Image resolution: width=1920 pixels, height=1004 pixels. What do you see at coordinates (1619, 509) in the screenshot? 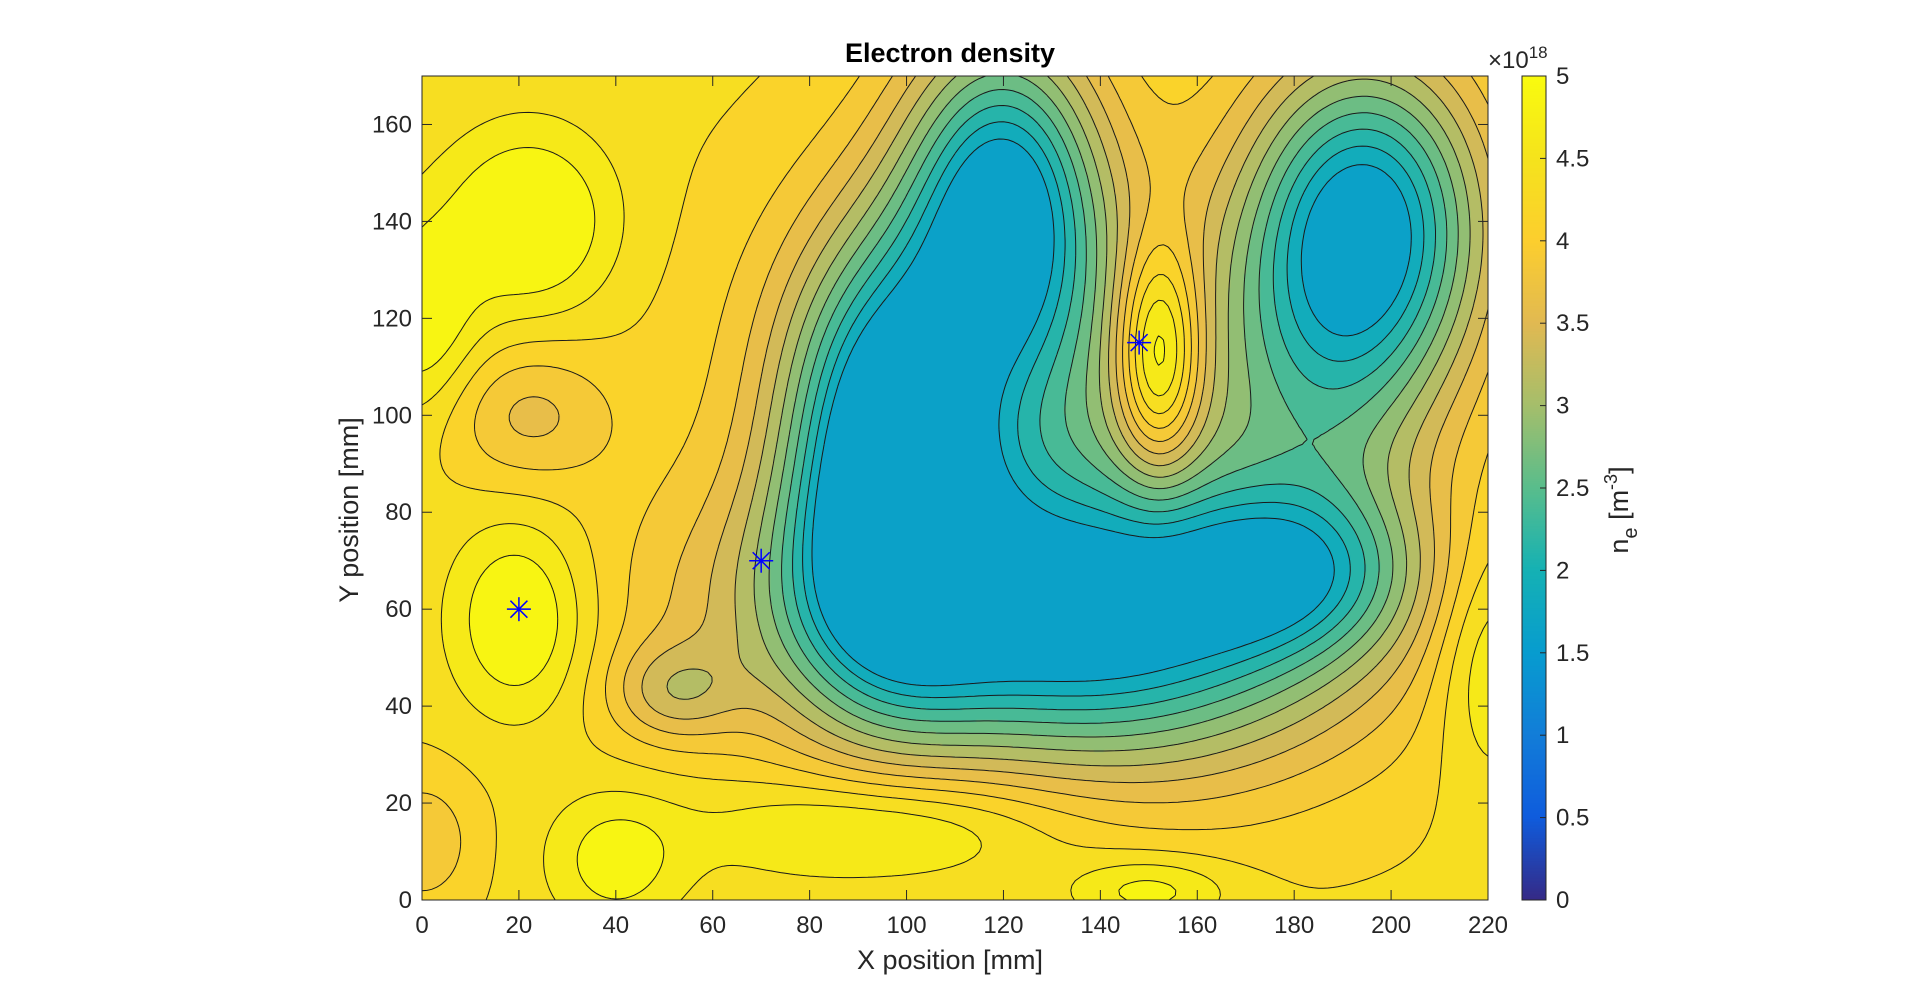
I see `colorbar-label-unit-open: [m` at bounding box center [1619, 509].